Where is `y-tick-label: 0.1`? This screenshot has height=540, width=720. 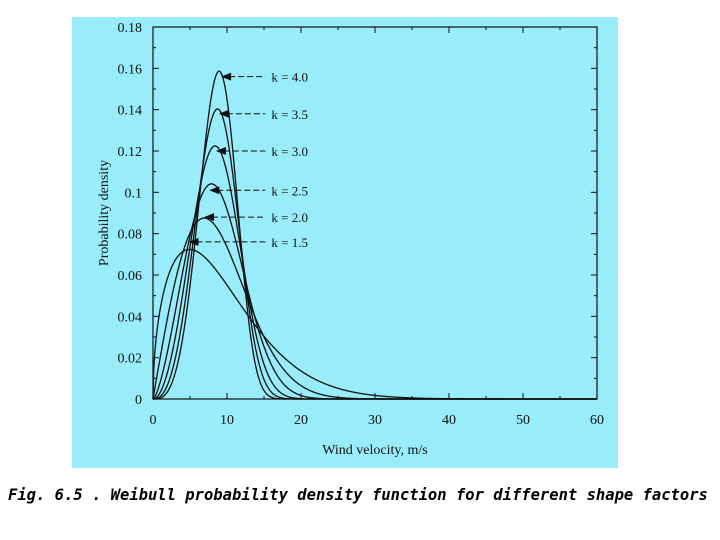 y-tick-label: 0.1 is located at coordinates (134, 193).